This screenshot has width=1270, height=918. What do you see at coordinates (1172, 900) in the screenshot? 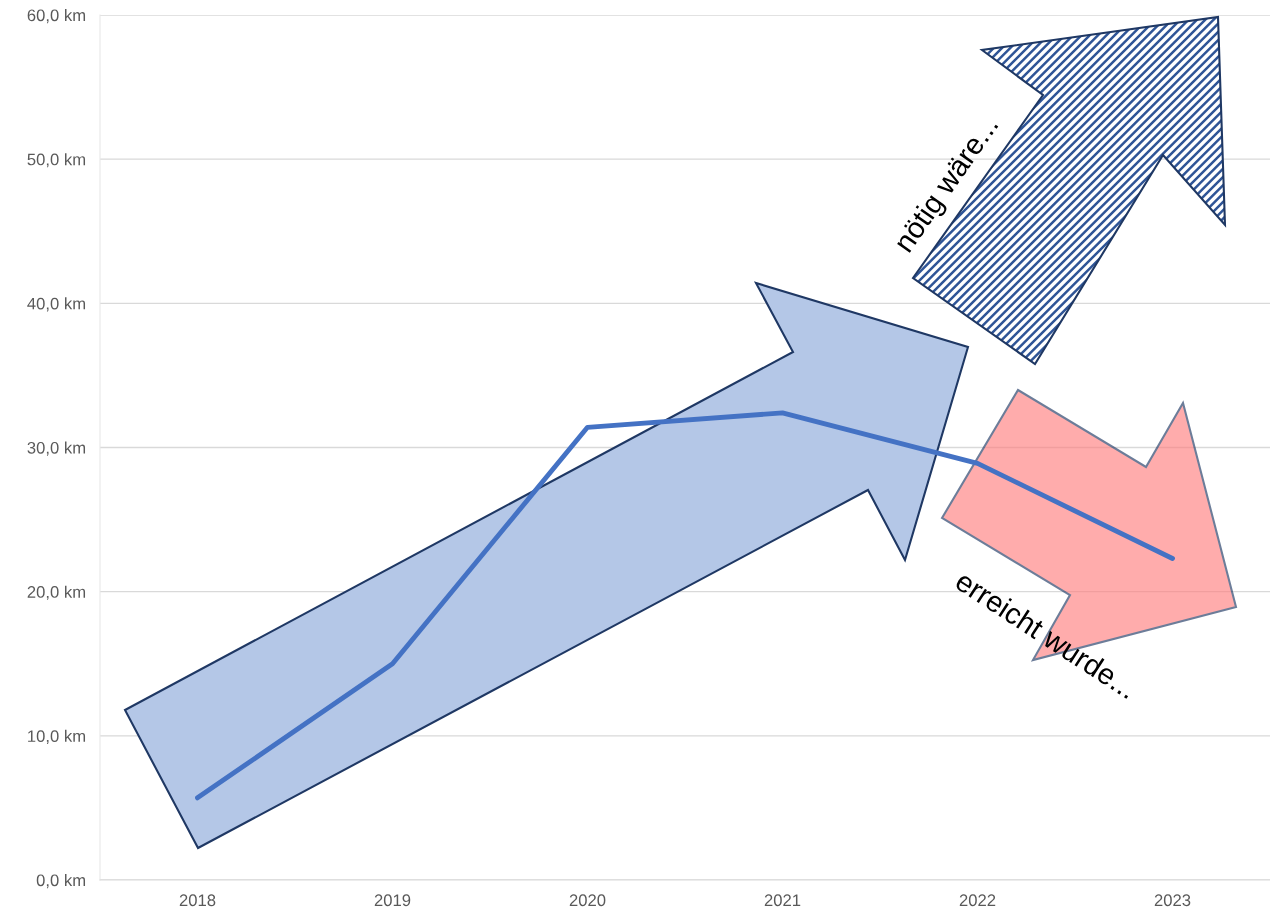
I see `x-tick-label: 2023` at bounding box center [1172, 900].